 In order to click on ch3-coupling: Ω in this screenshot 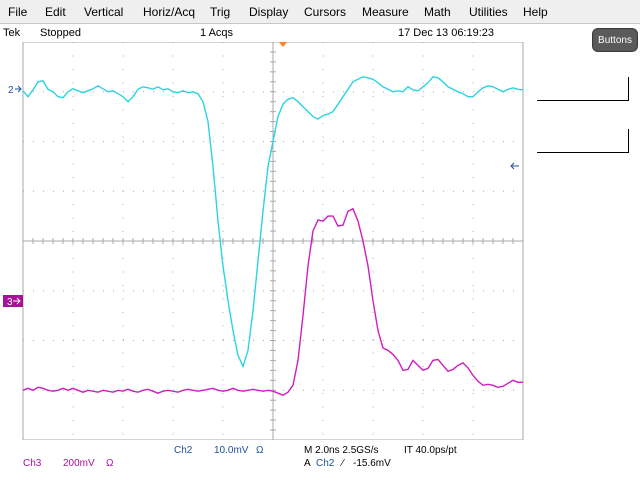, I will do `click(110, 463)`.